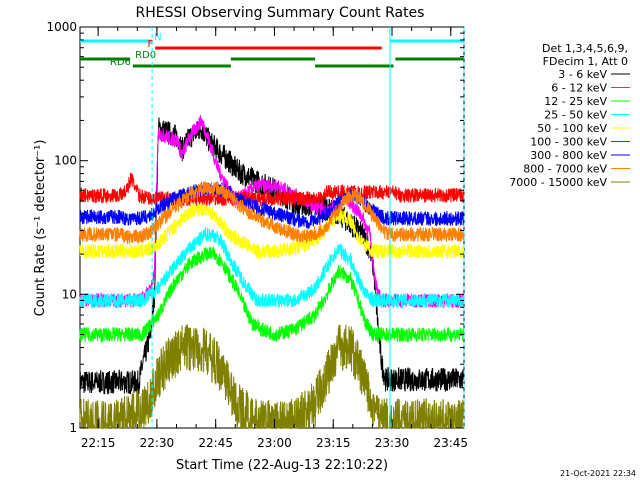  What do you see at coordinates (145, 55) in the screenshot?
I see `state-bar-label: RD0` at bounding box center [145, 55].